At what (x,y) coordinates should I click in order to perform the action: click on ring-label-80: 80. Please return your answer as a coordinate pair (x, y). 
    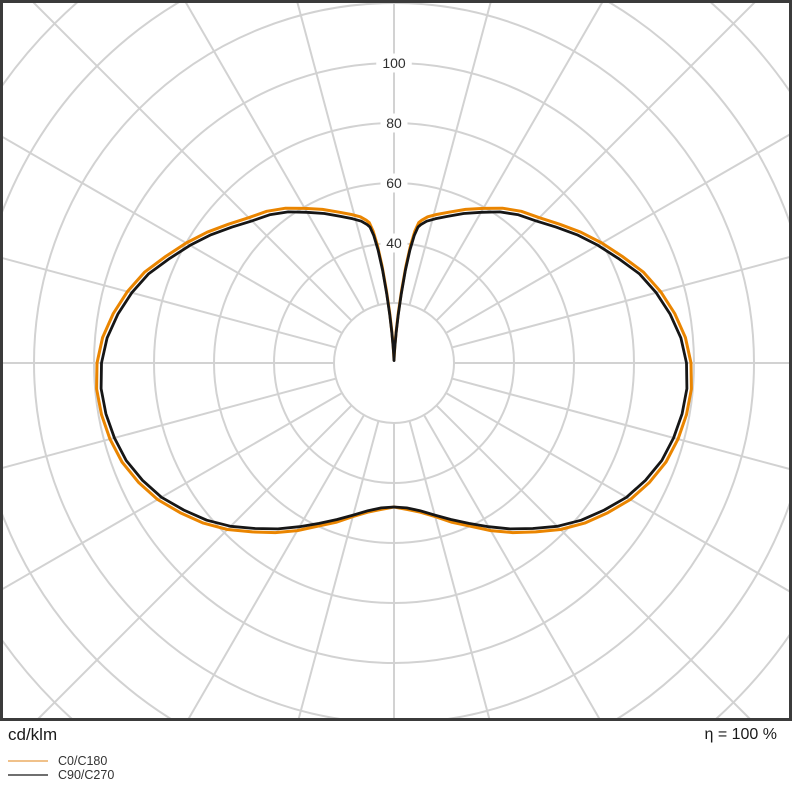
    Looking at the image, I should click on (394, 123).